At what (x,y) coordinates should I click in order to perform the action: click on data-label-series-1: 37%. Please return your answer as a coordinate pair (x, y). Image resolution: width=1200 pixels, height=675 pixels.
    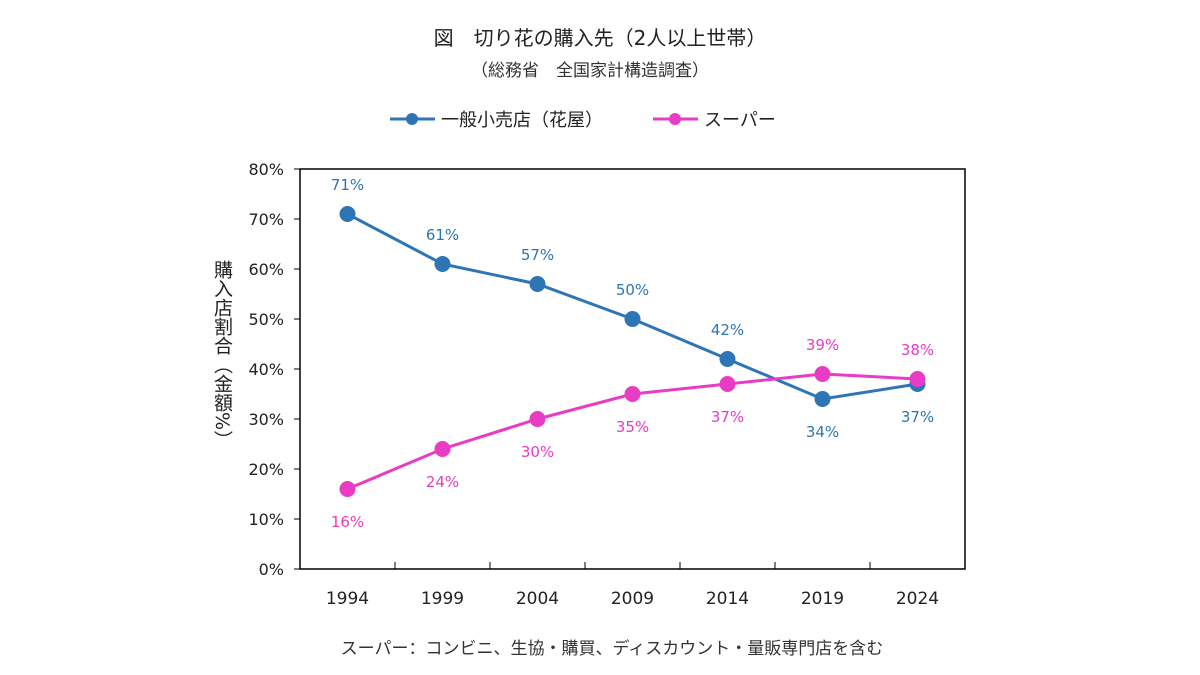
    Looking at the image, I should click on (917, 417).